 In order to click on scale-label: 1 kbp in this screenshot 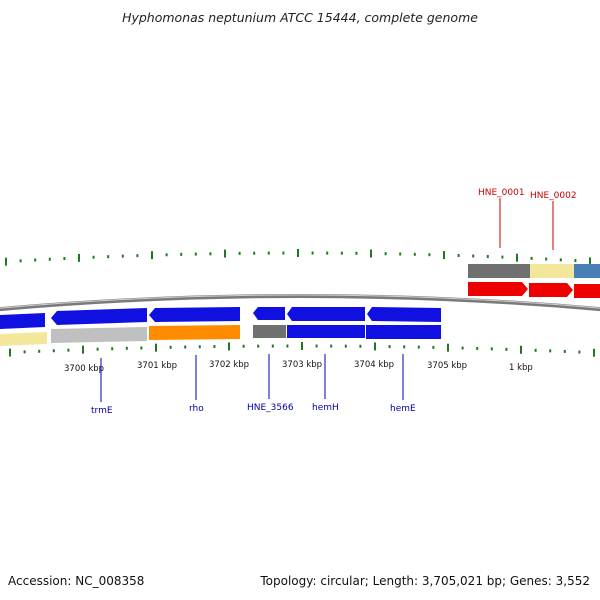, I will do `click(521, 368)`.